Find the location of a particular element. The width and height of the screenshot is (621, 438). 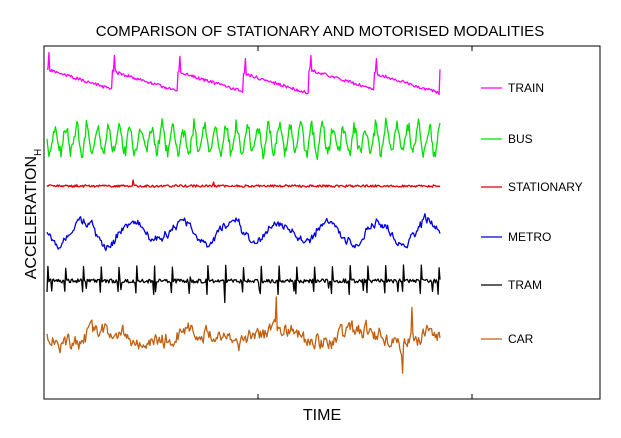

series-line-train is located at coordinates (243, 74).